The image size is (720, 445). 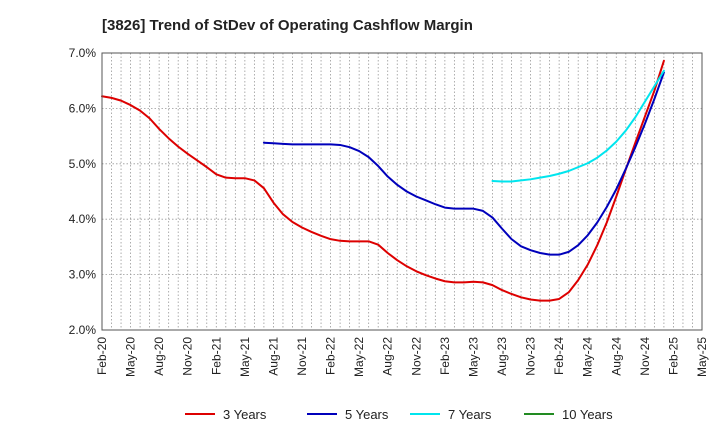 I want to click on x-tick-label: Feb-20, so click(x=102, y=356).